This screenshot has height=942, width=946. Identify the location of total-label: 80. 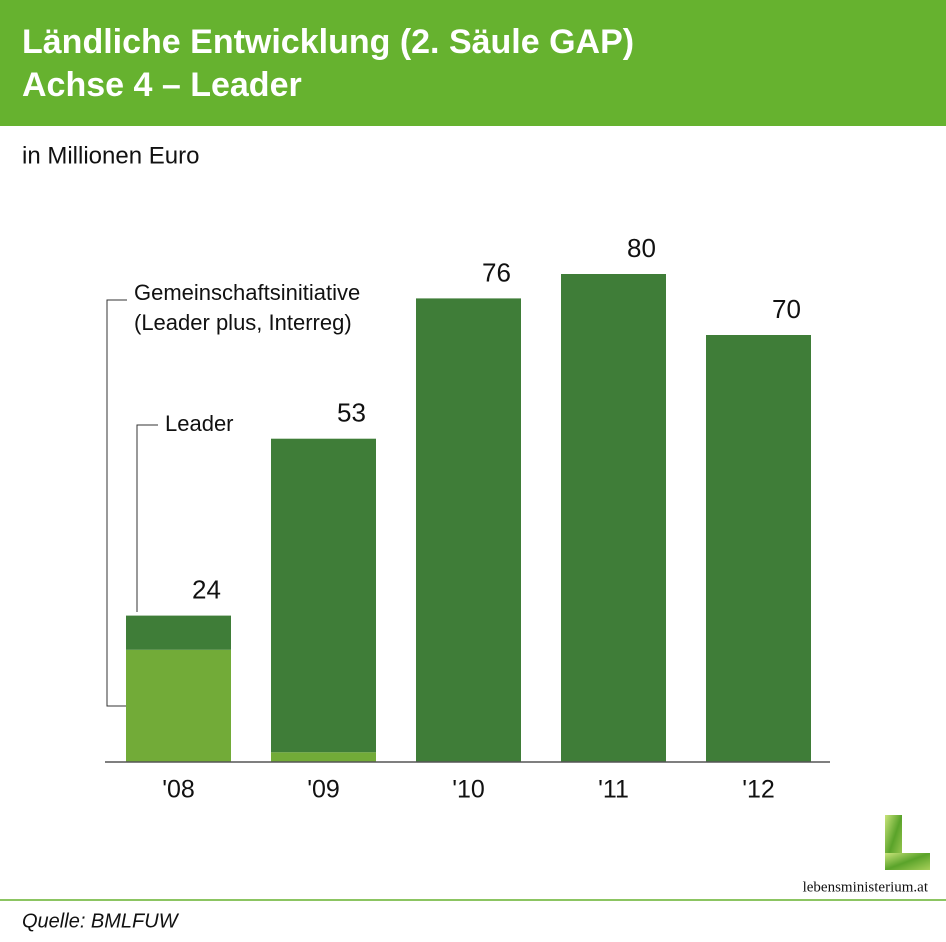
(641, 248).